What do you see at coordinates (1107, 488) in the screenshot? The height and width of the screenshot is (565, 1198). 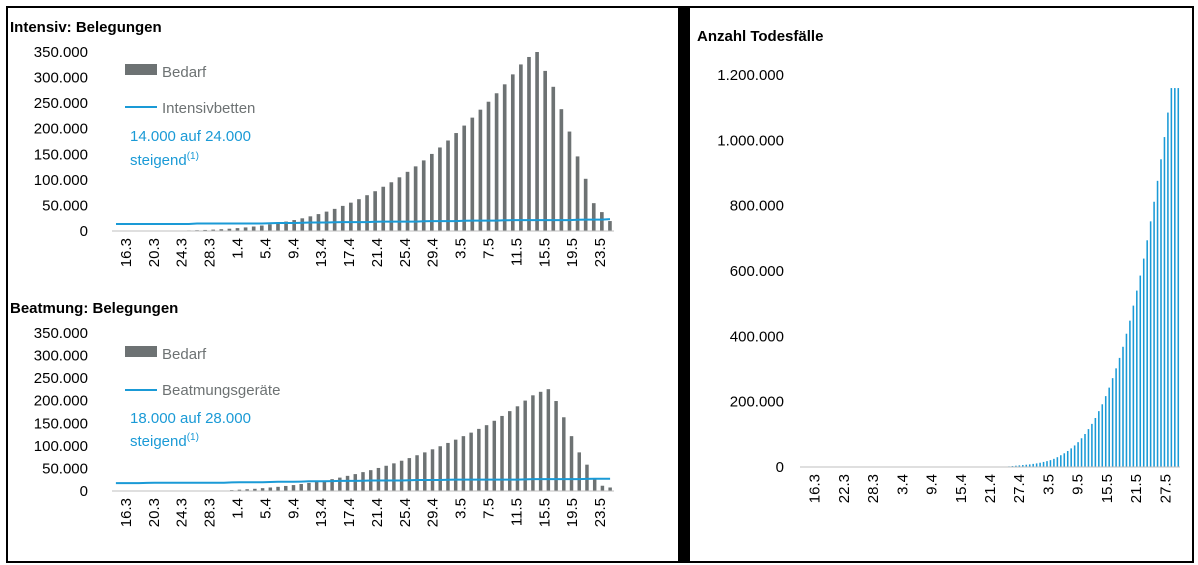 I see `chart3-xtick-label: 15.5` at bounding box center [1107, 488].